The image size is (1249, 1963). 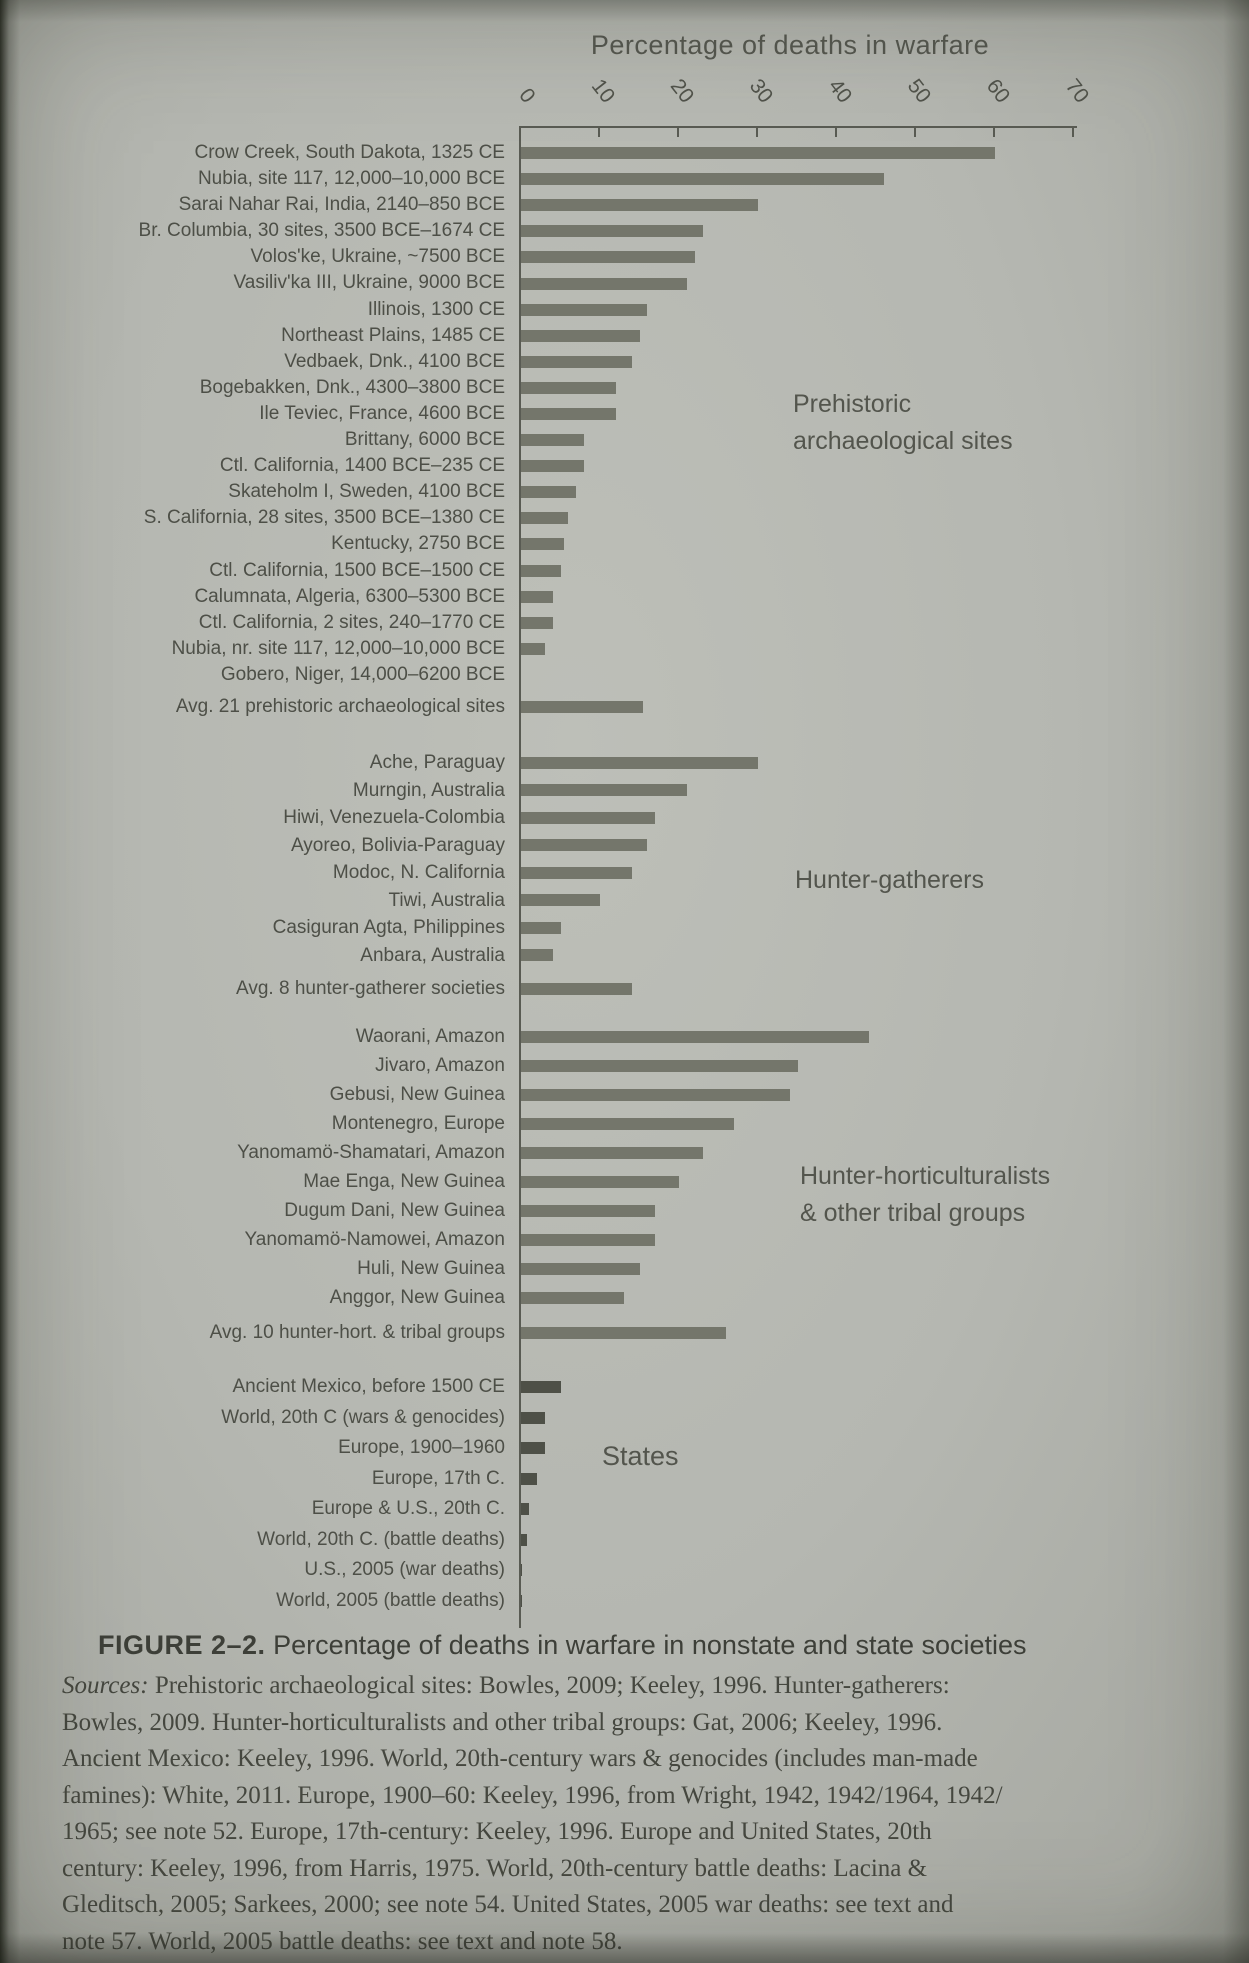 What do you see at coordinates (350, 152) in the screenshot?
I see `row-label: Crow Creek, South Dakota, 1325 CE` at bounding box center [350, 152].